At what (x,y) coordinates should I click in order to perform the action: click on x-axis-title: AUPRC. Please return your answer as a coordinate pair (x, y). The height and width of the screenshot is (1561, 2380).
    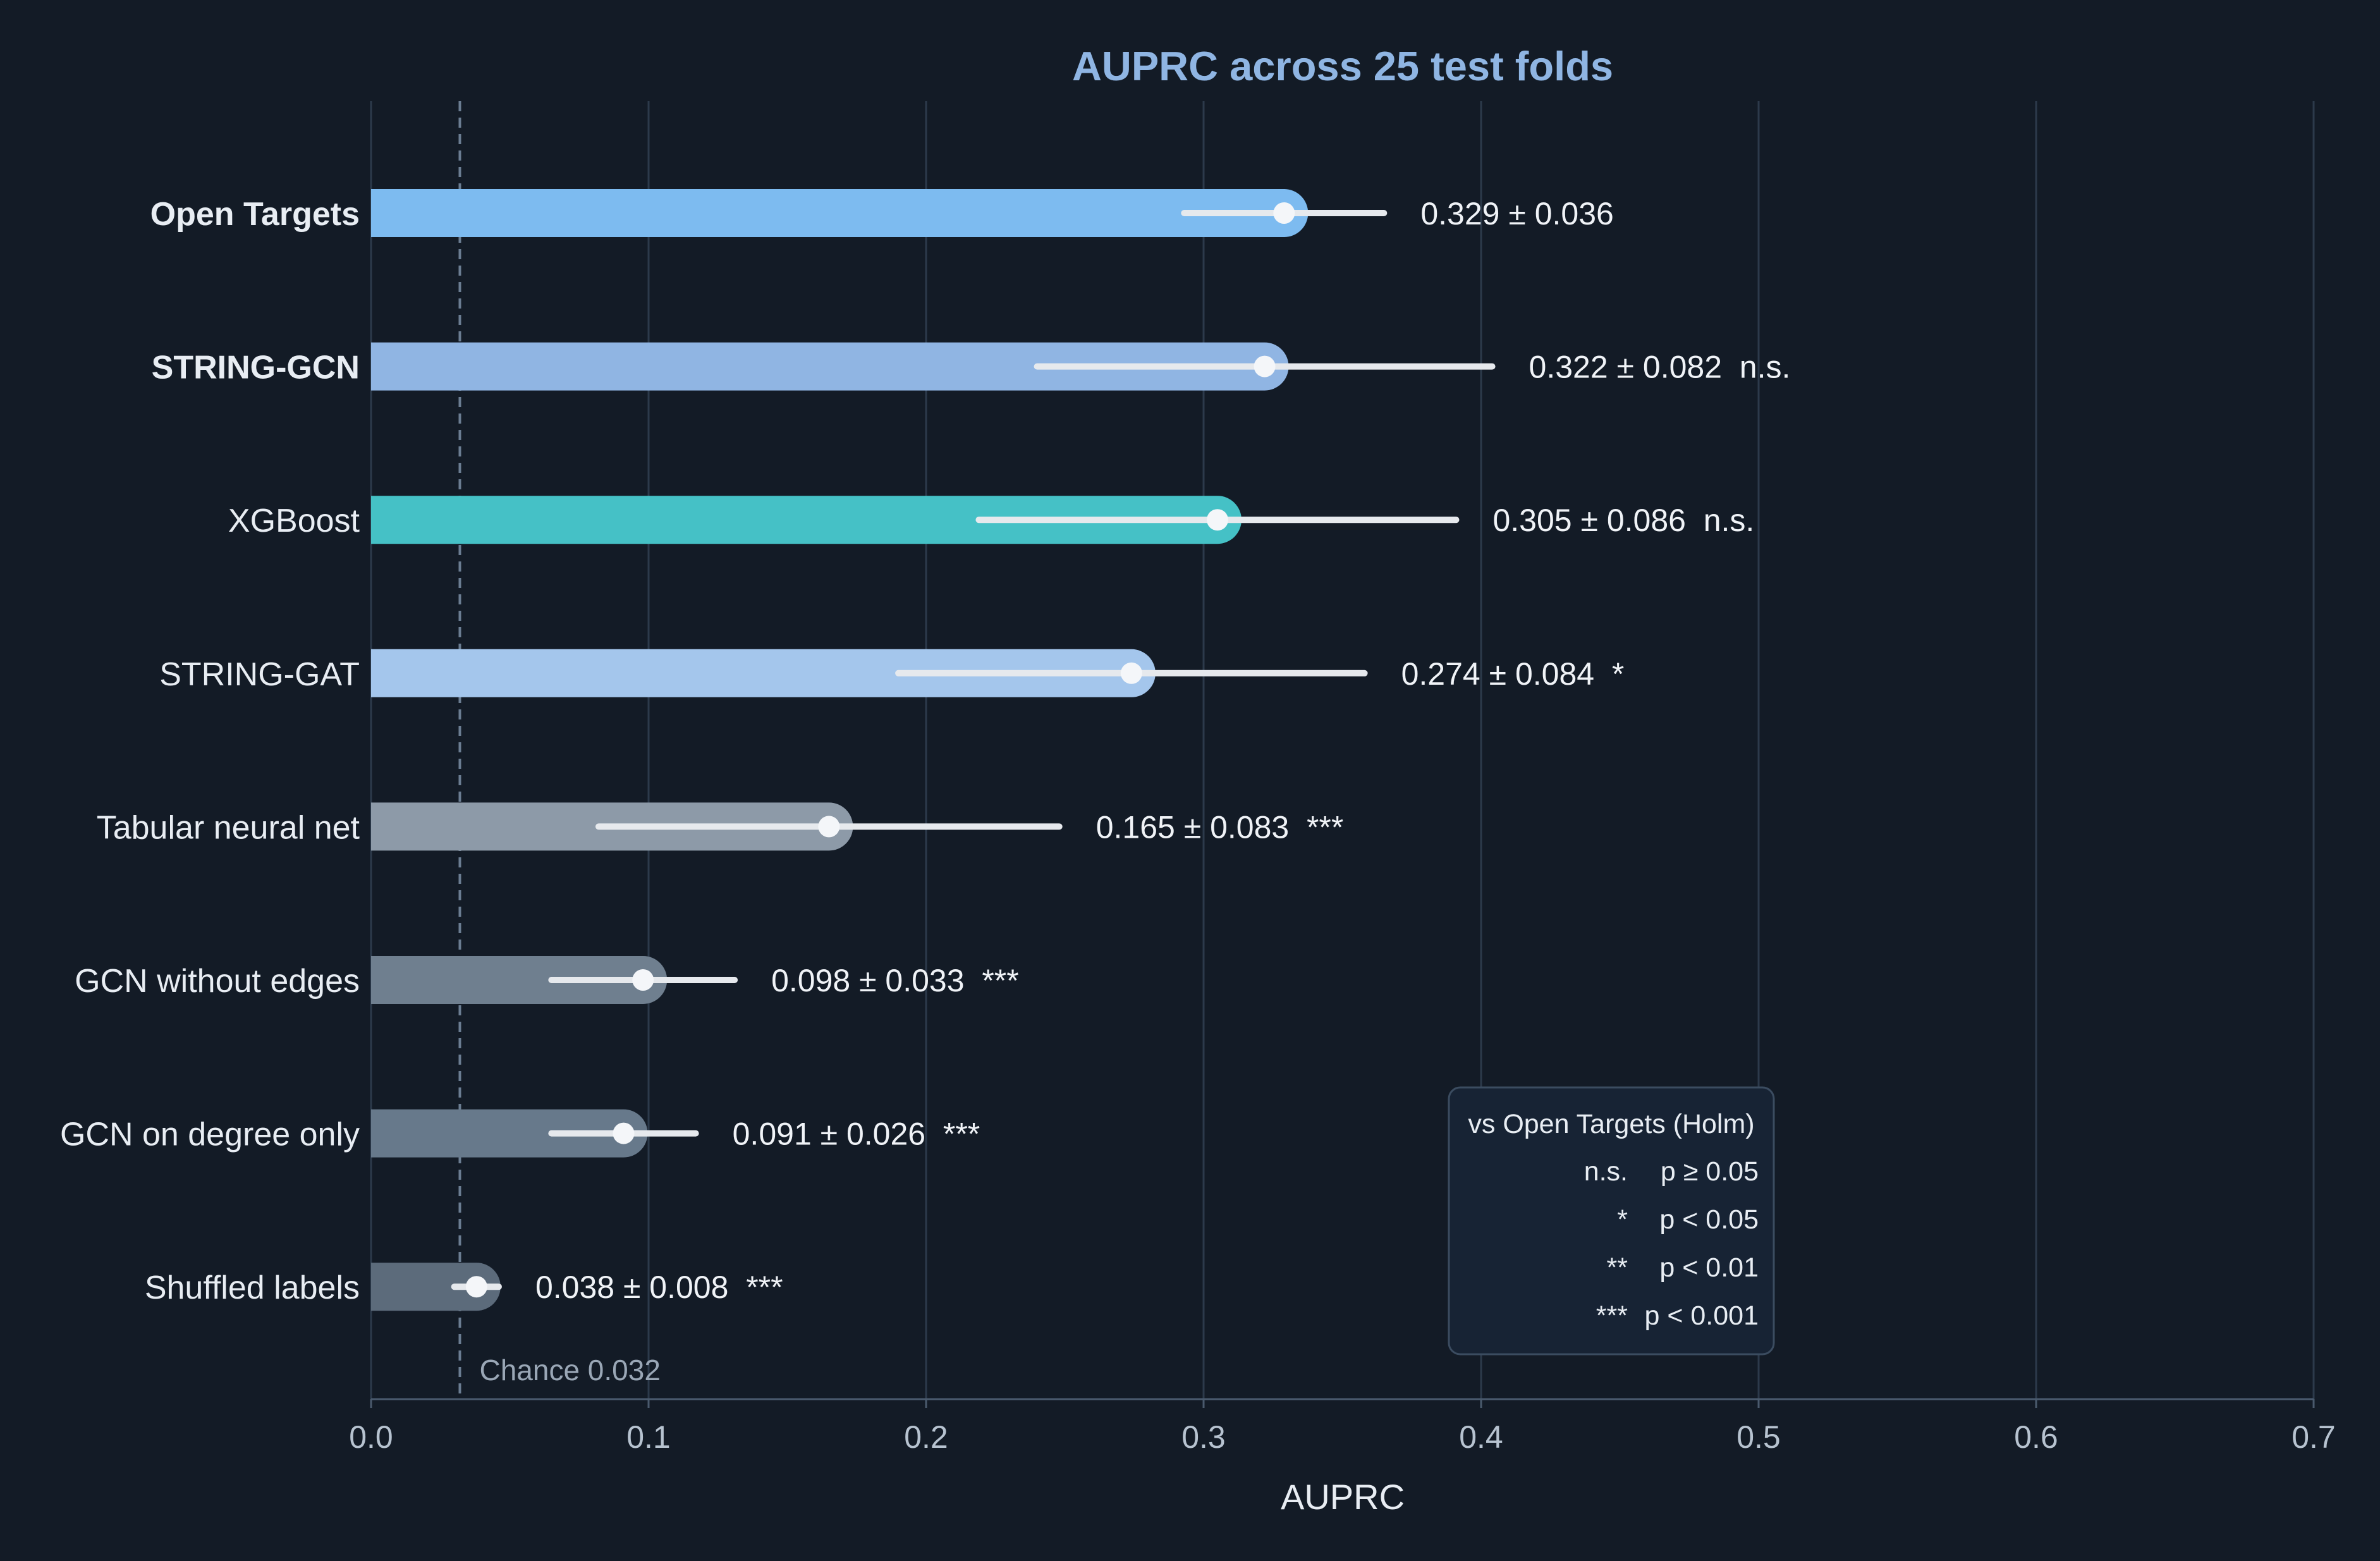
    Looking at the image, I should click on (1343, 1497).